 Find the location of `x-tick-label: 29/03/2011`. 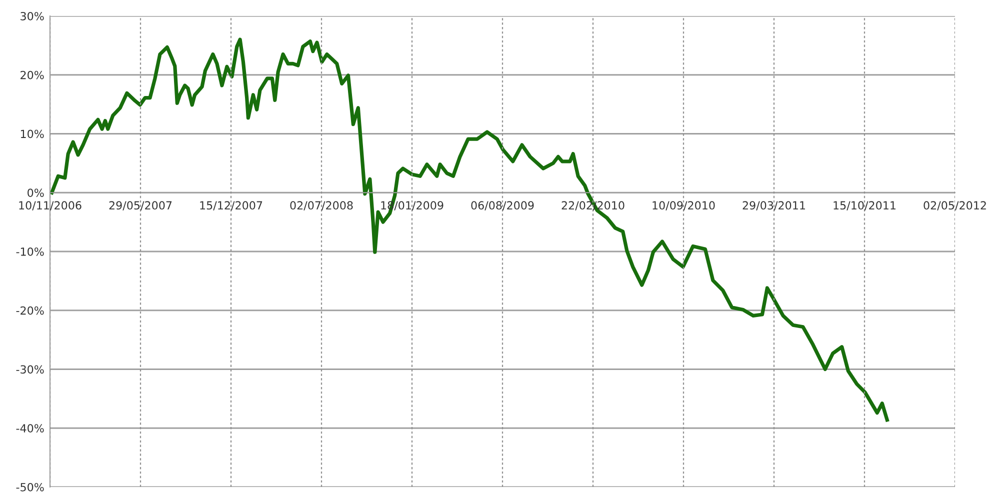

x-tick-label: 29/03/2011 is located at coordinates (773, 205).